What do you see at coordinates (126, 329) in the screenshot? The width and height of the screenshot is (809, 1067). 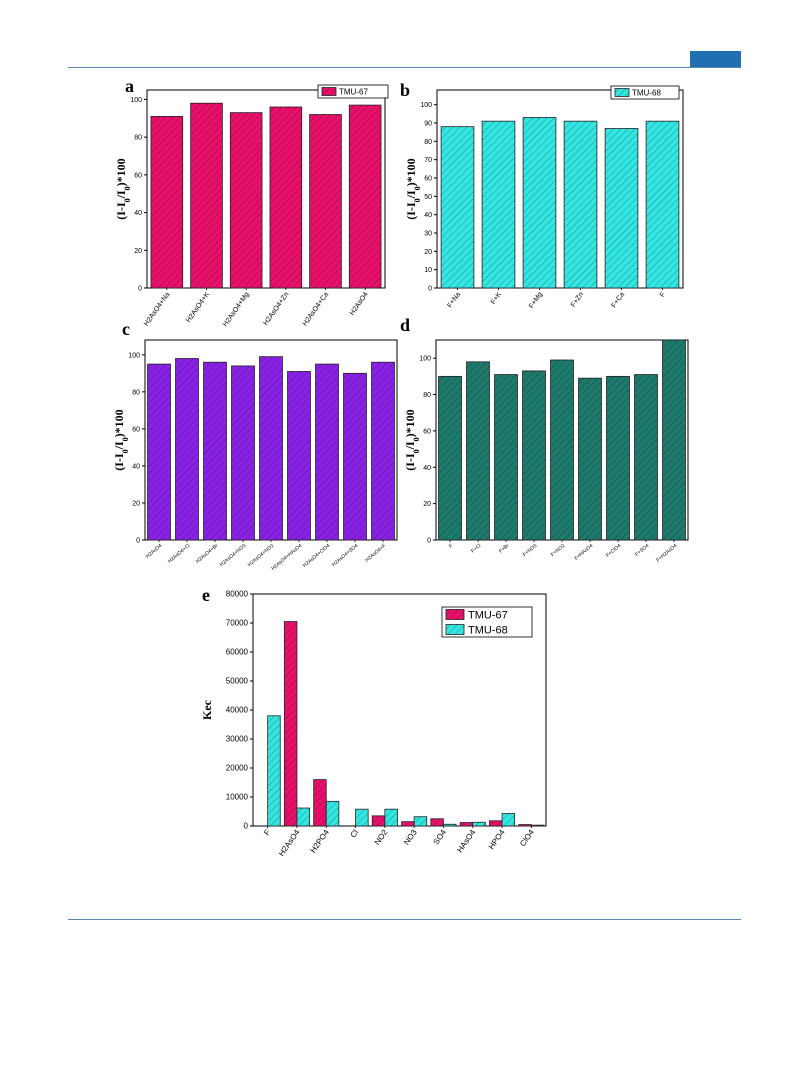 I see `panel-label-c: c` at bounding box center [126, 329].